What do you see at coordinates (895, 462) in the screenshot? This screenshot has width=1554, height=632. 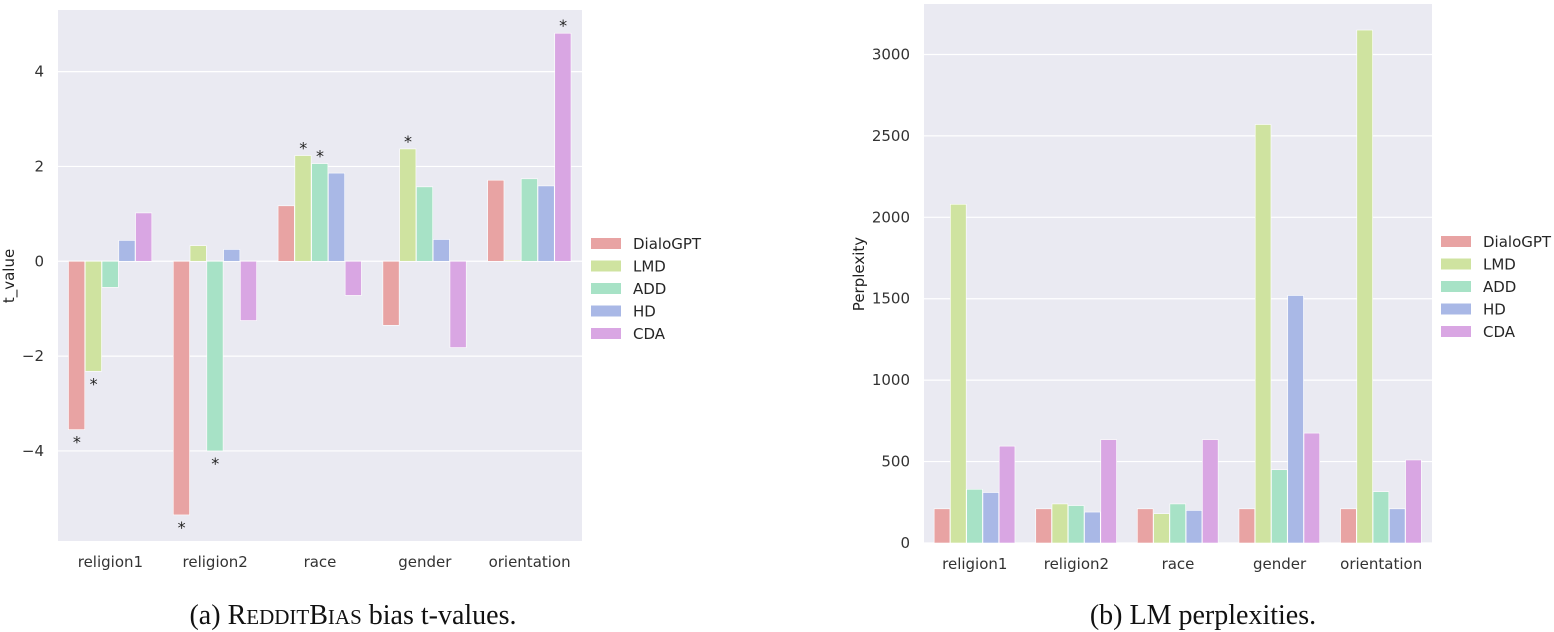 I see `y-tick-label: 500` at bounding box center [895, 462].